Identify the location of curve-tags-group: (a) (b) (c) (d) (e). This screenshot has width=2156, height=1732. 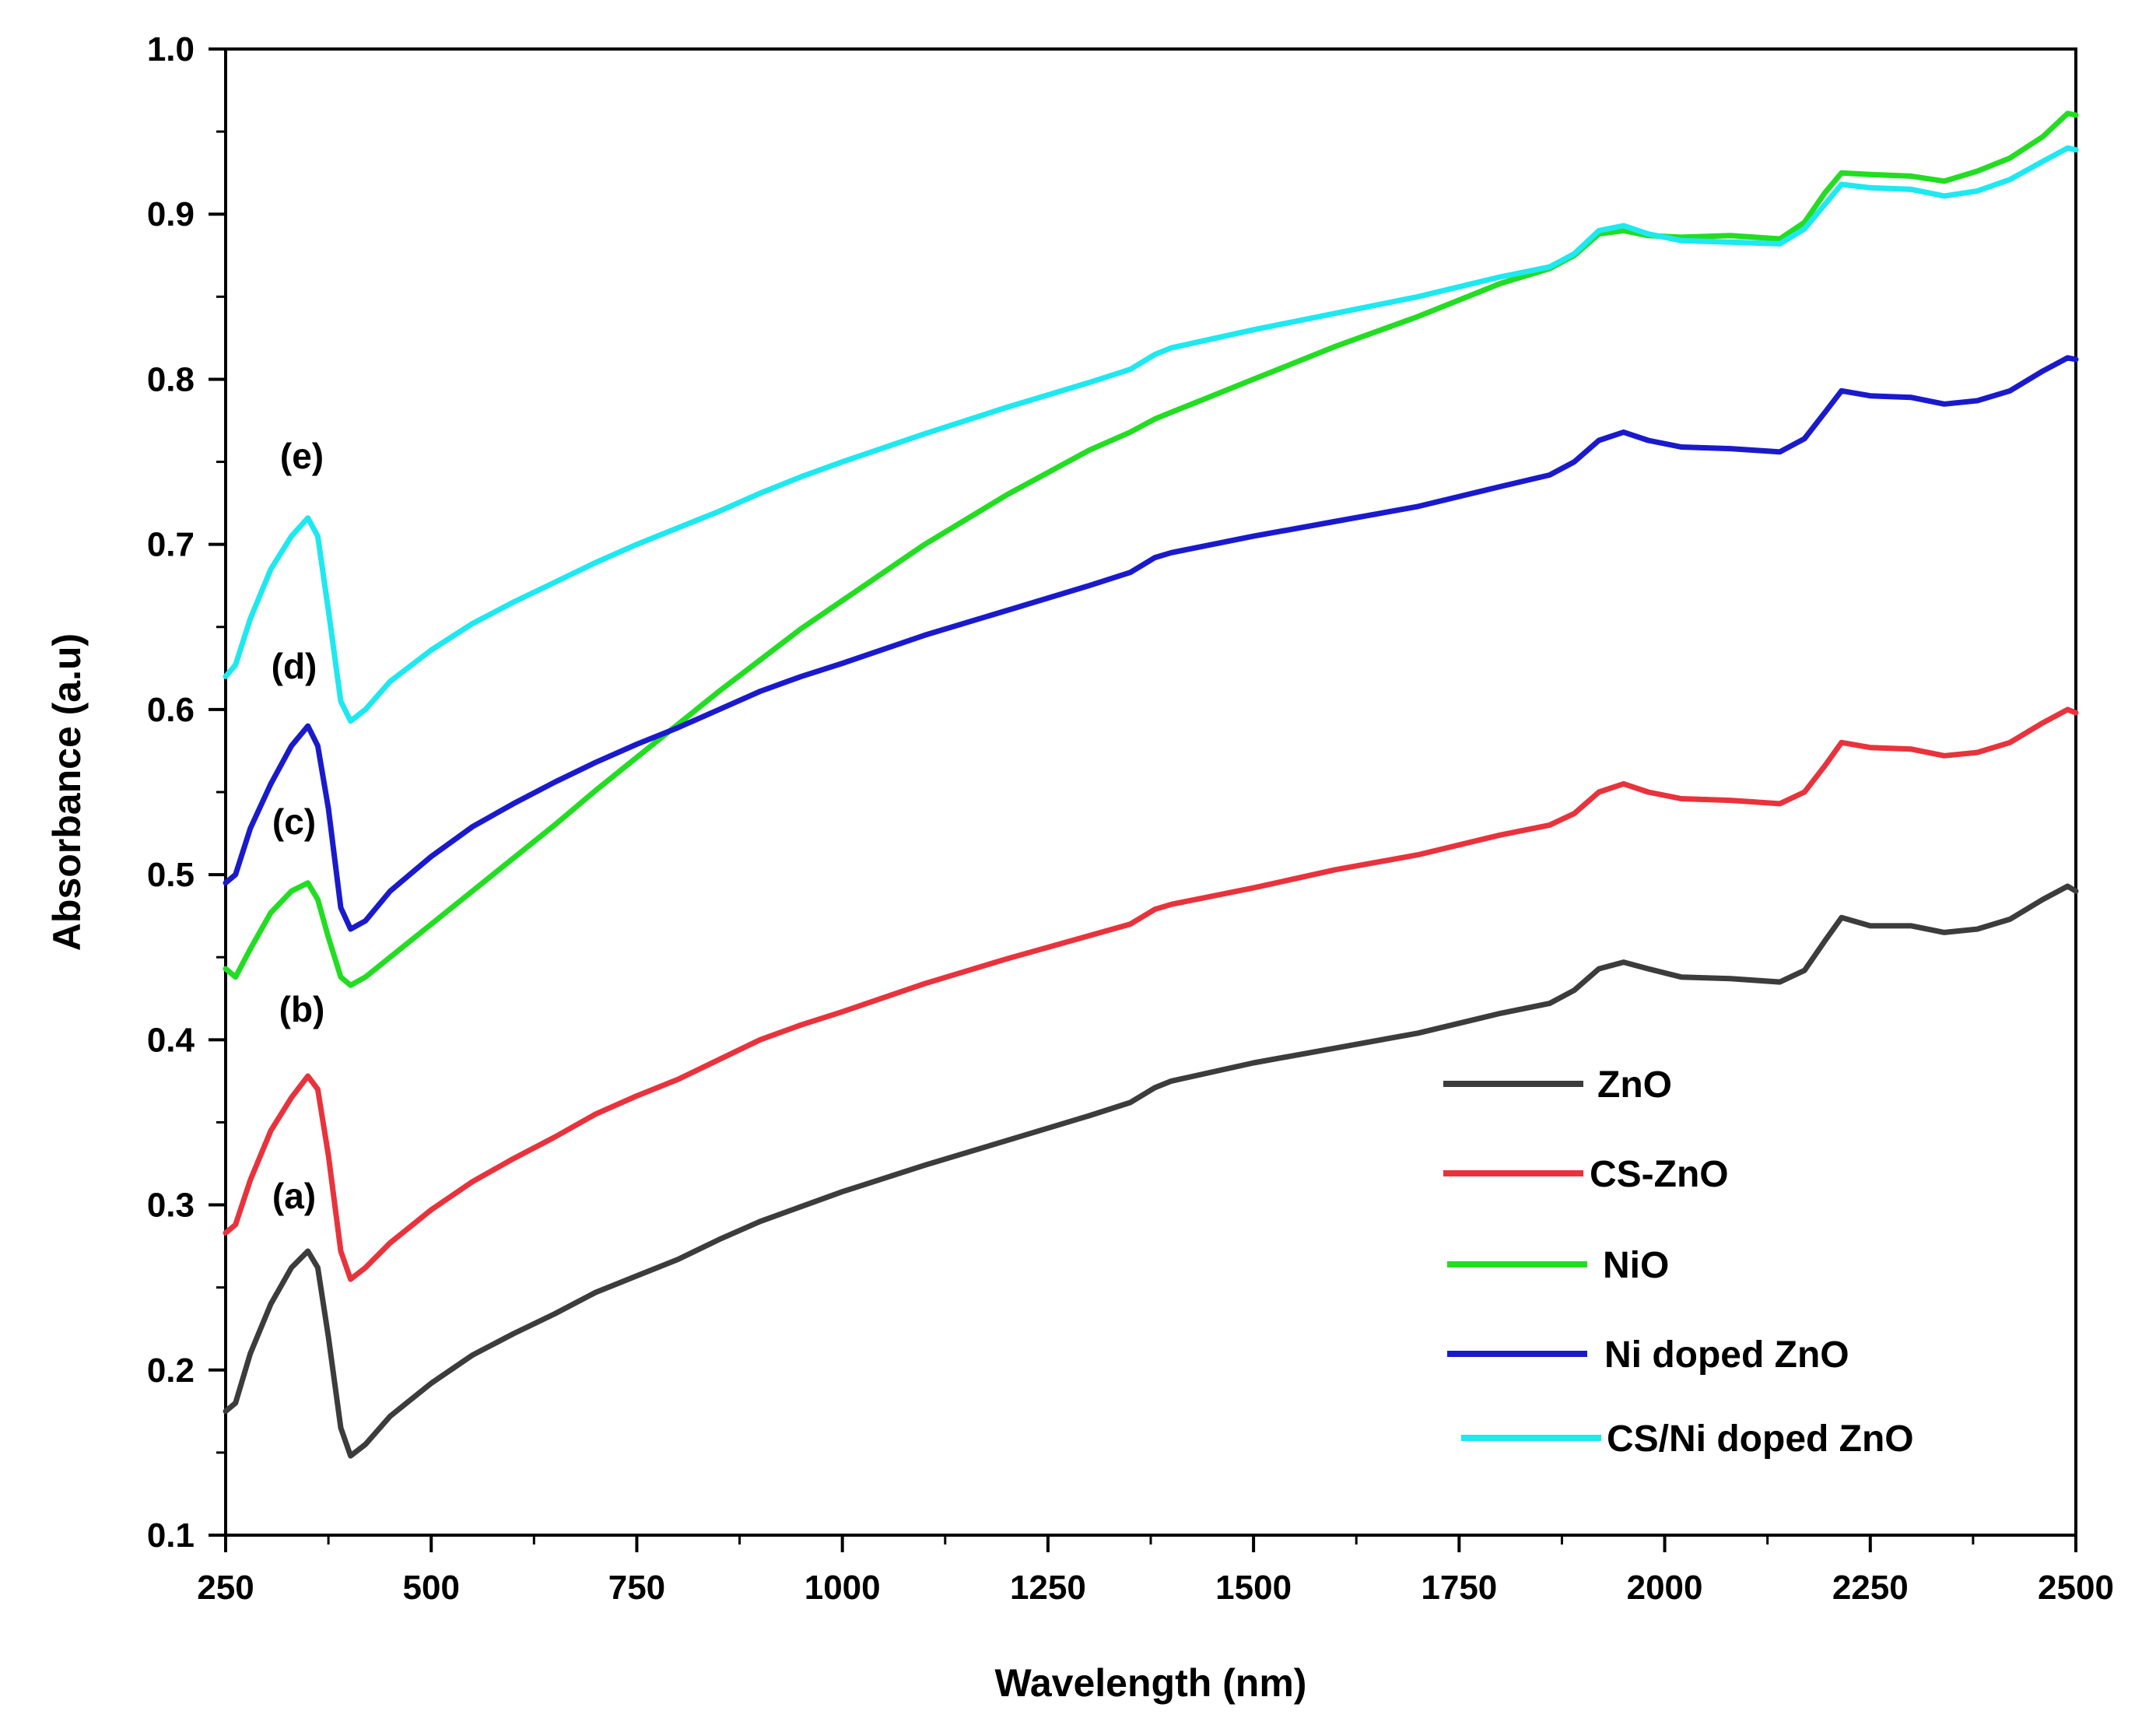
(298, 826).